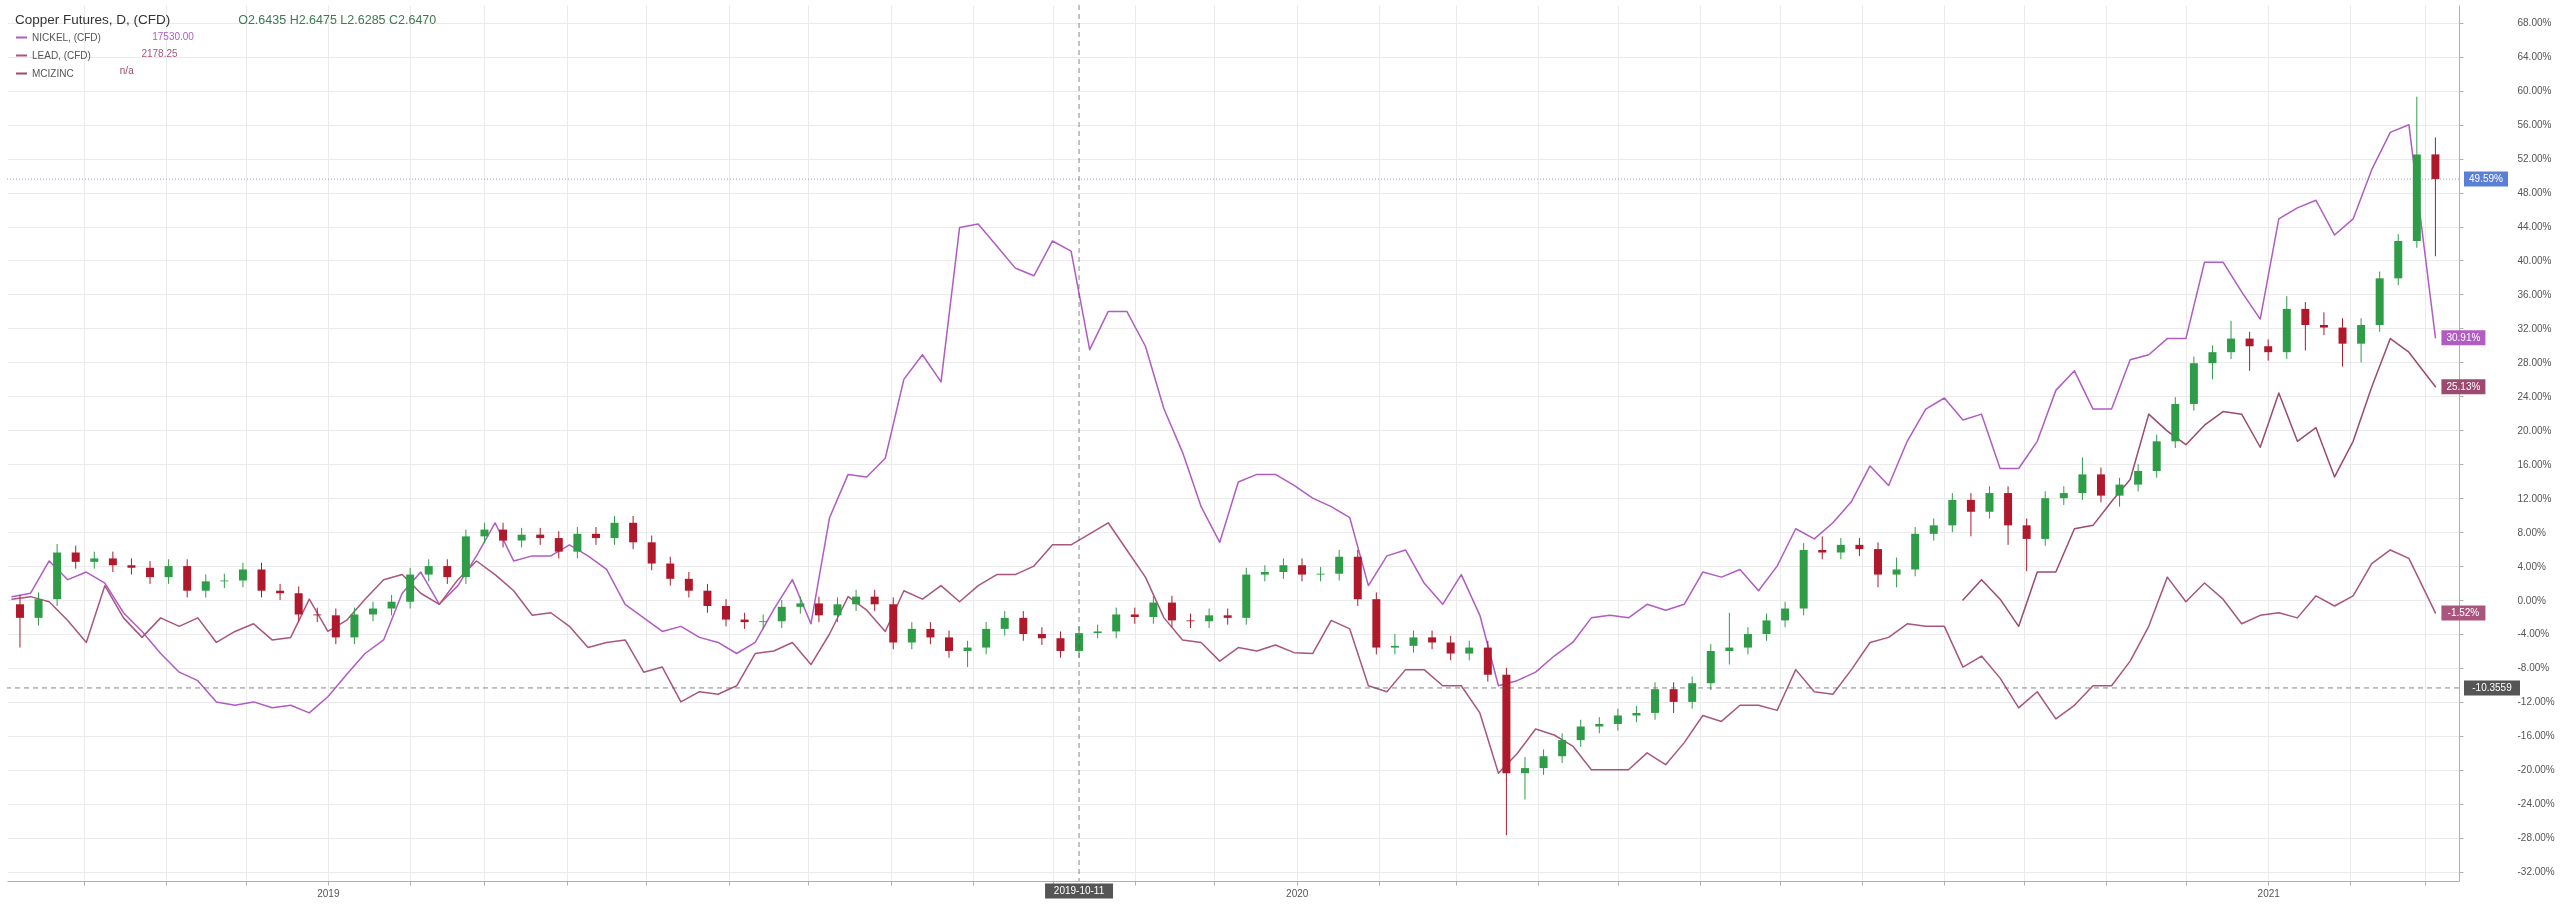 Image resolution: width=2560 pixels, height=905 pixels. Describe the element at coordinates (1079, 890) in the screenshot. I see `ref-line-label: 2019-10-11` at that location.